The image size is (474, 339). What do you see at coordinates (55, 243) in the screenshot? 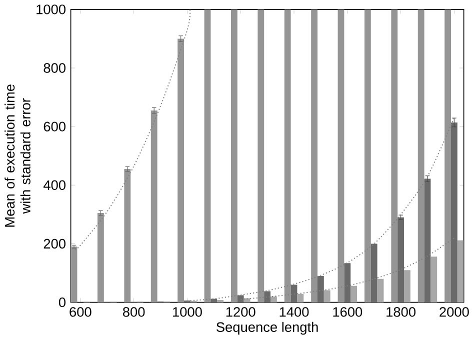
I see `y-tick-label: 200` at bounding box center [55, 243].